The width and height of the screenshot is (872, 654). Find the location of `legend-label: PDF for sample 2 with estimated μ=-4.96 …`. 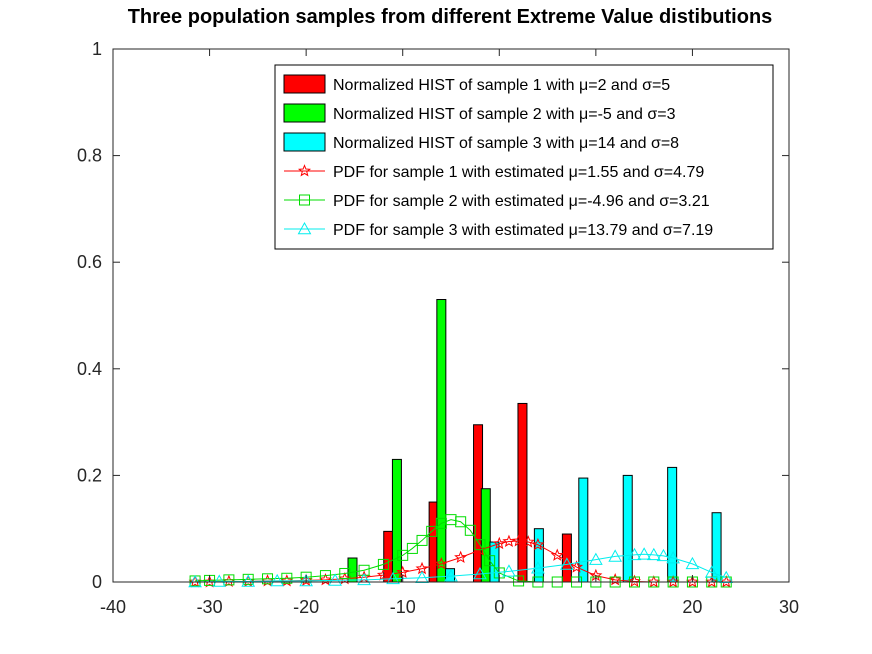

legend-label: PDF for sample 2 with estimated μ=-4.96 … is located at coordinates (521, 201).